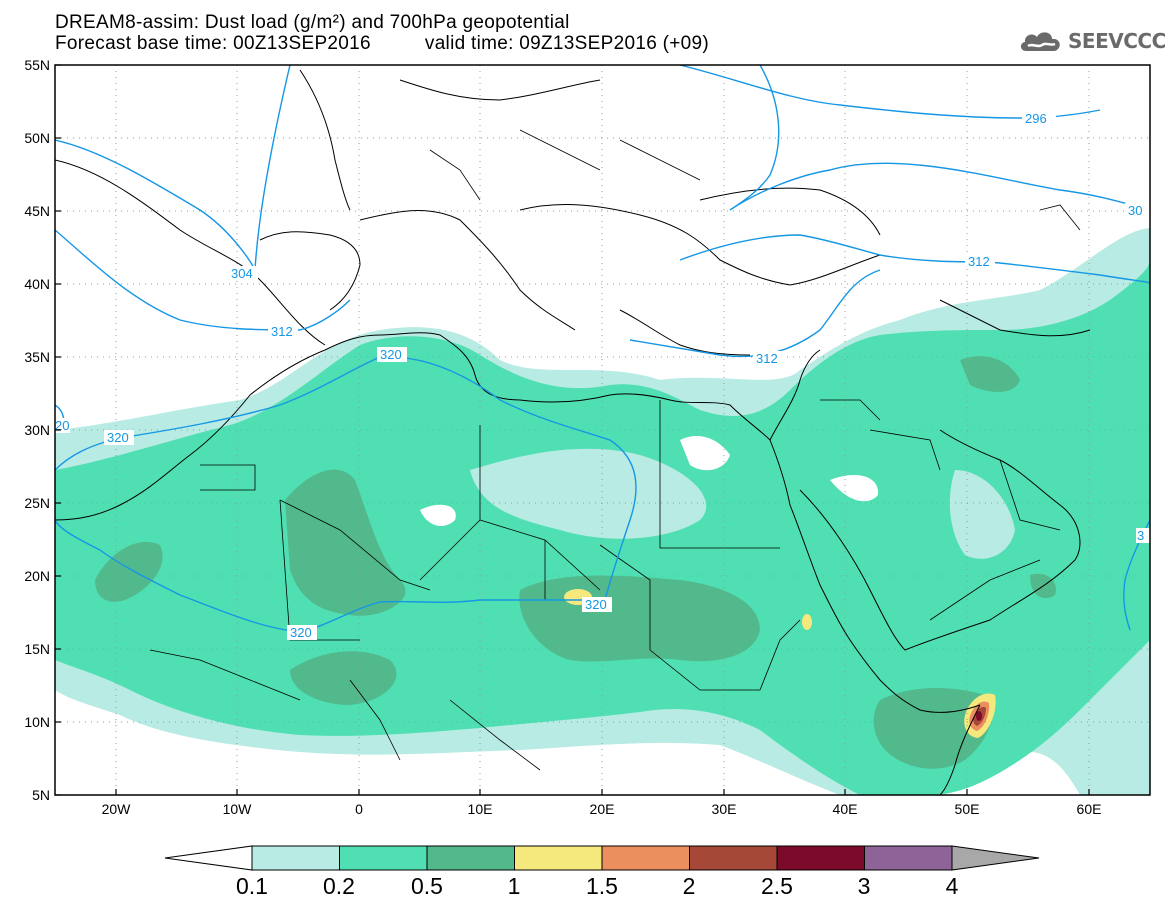 The width and height of the screenshot is (1165, 907). What do you see at coordinates (345, 542) in the screenshot?
I see `dust-band-0.5-sahara` at bounding box center [345, 542].